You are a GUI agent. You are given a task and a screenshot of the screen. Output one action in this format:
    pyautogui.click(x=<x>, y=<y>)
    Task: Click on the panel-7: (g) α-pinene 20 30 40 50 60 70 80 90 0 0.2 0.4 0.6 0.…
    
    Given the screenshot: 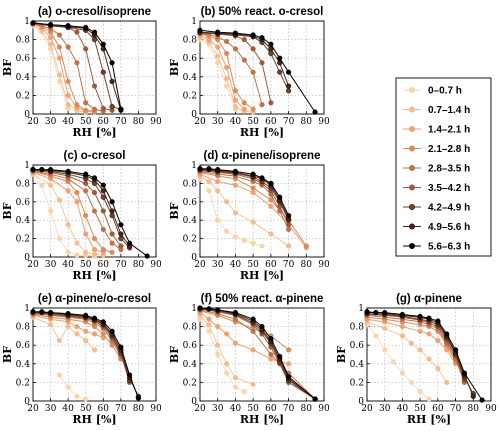 What is the action you would take?
    pyautogui.click(x=416, y=359)
    